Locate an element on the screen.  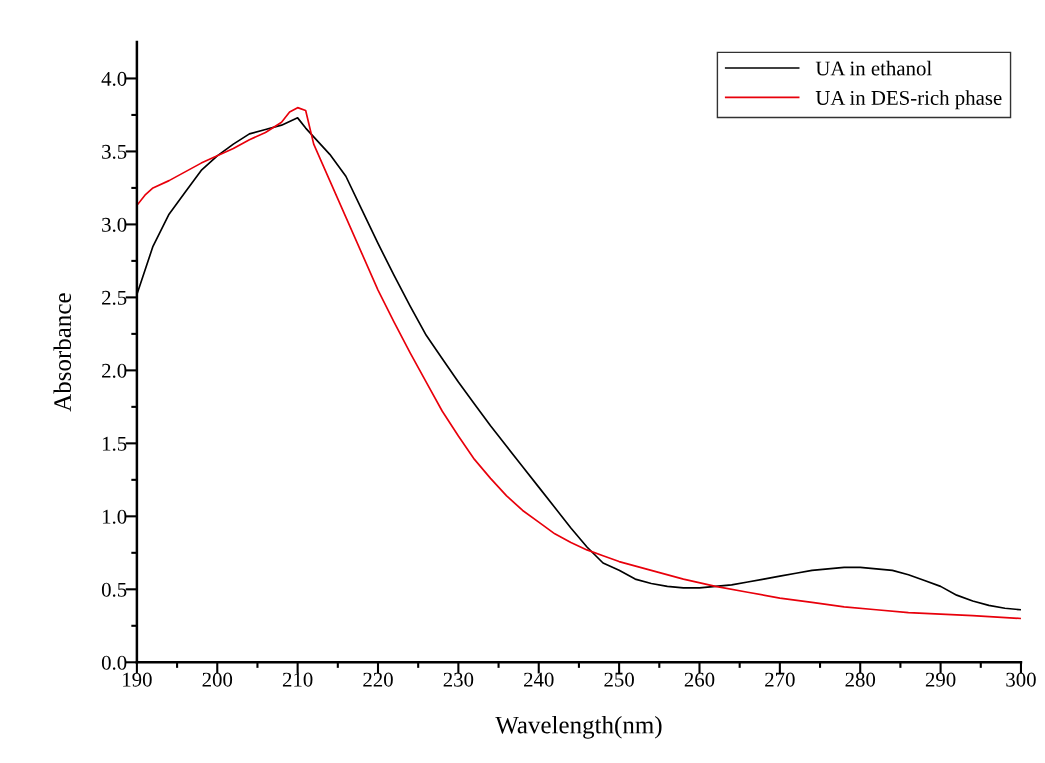
x-tick-label: 270 is located at coordinates (780, 679).